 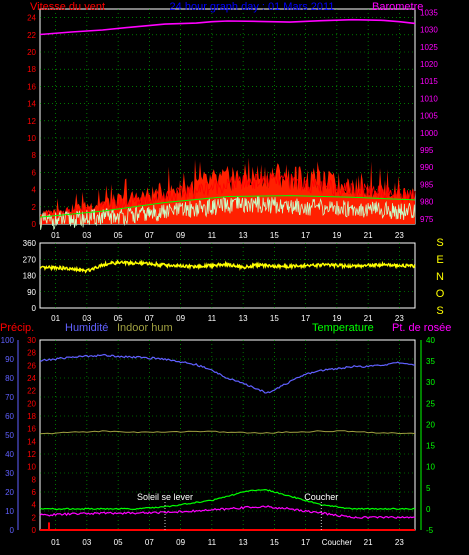 What do you see at coordinates (429, 98) in the screenshot?
I see `baro-tick-label: 1010` at bounding box center [429, 98].